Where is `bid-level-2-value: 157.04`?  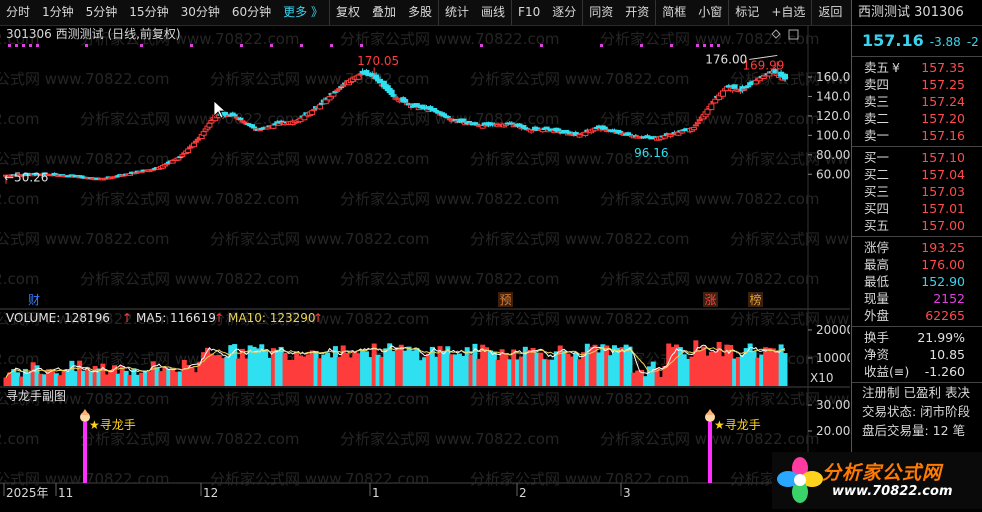 bid-level-2-value: 157.04 is located at coordinates (943, 174).